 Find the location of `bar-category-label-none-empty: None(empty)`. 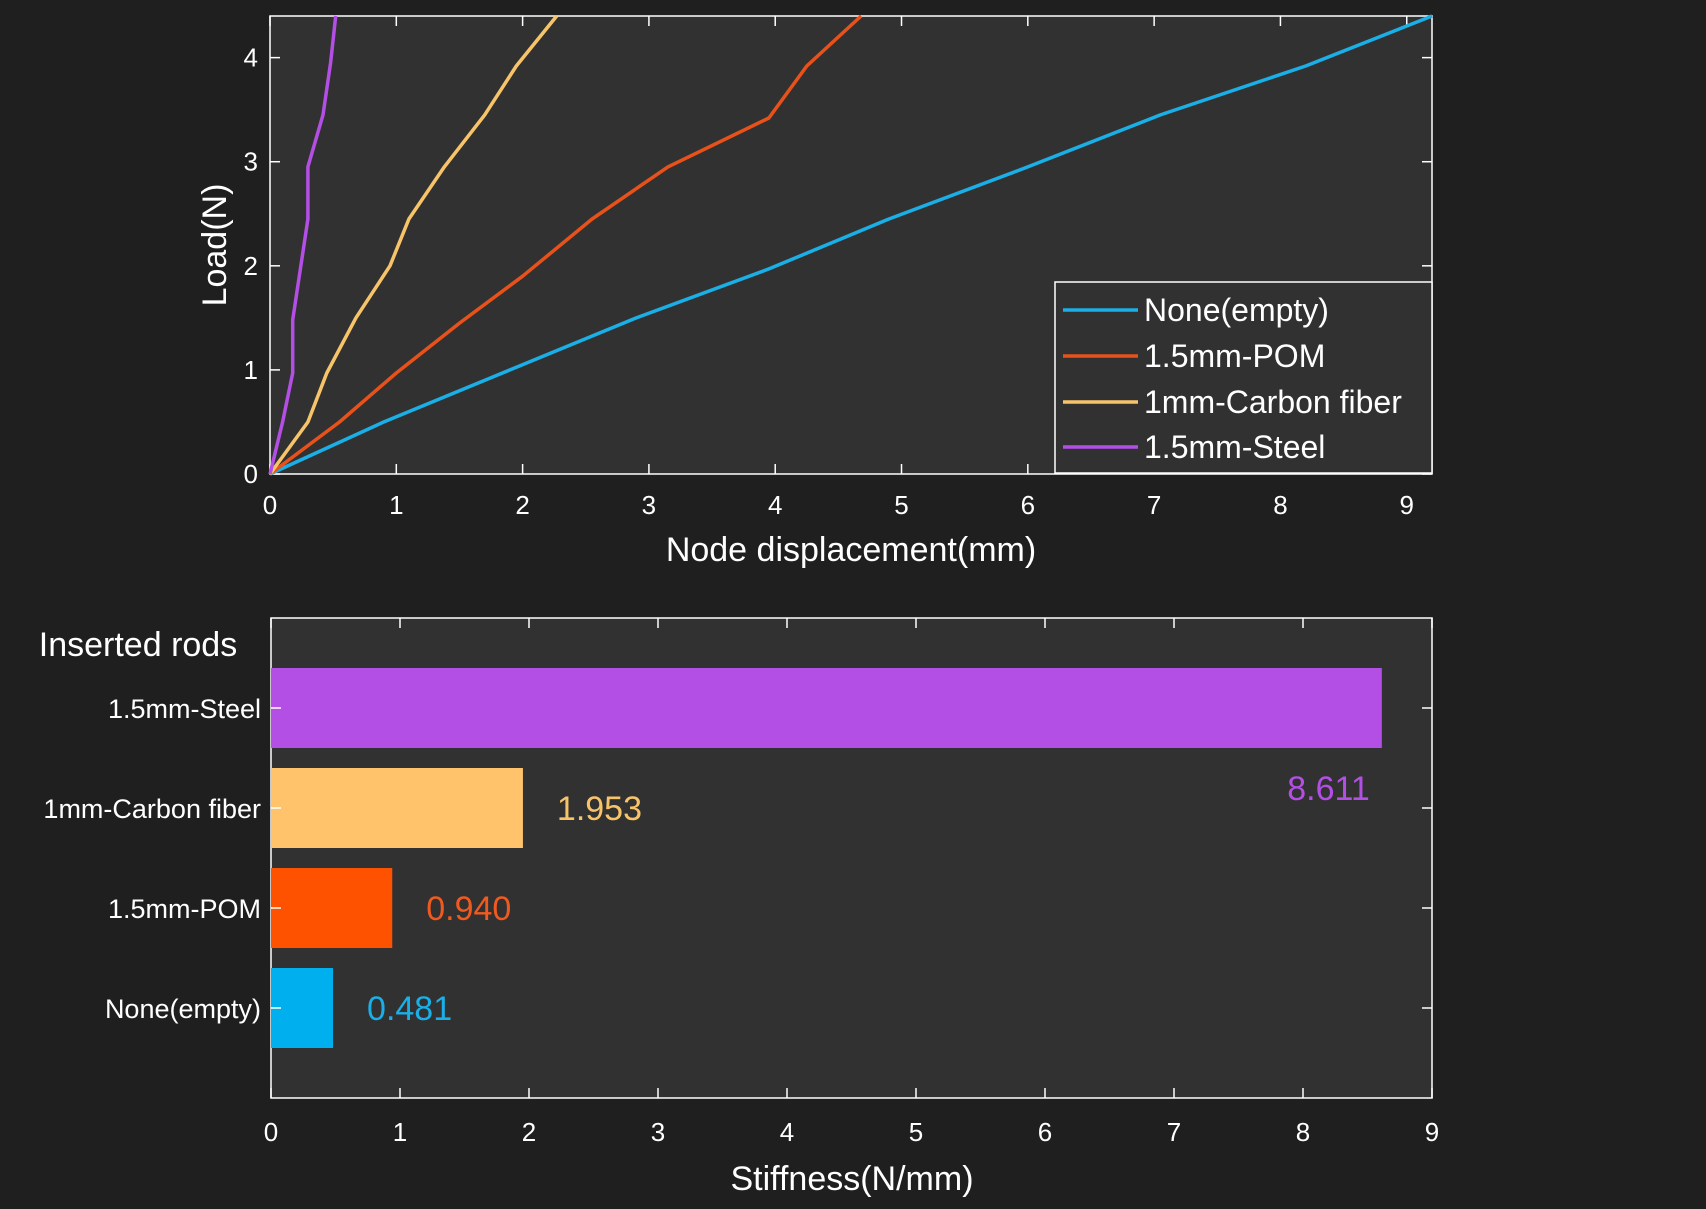

bar-category-label-none-empty: None(empty) is located at coordinates (183, 1009).